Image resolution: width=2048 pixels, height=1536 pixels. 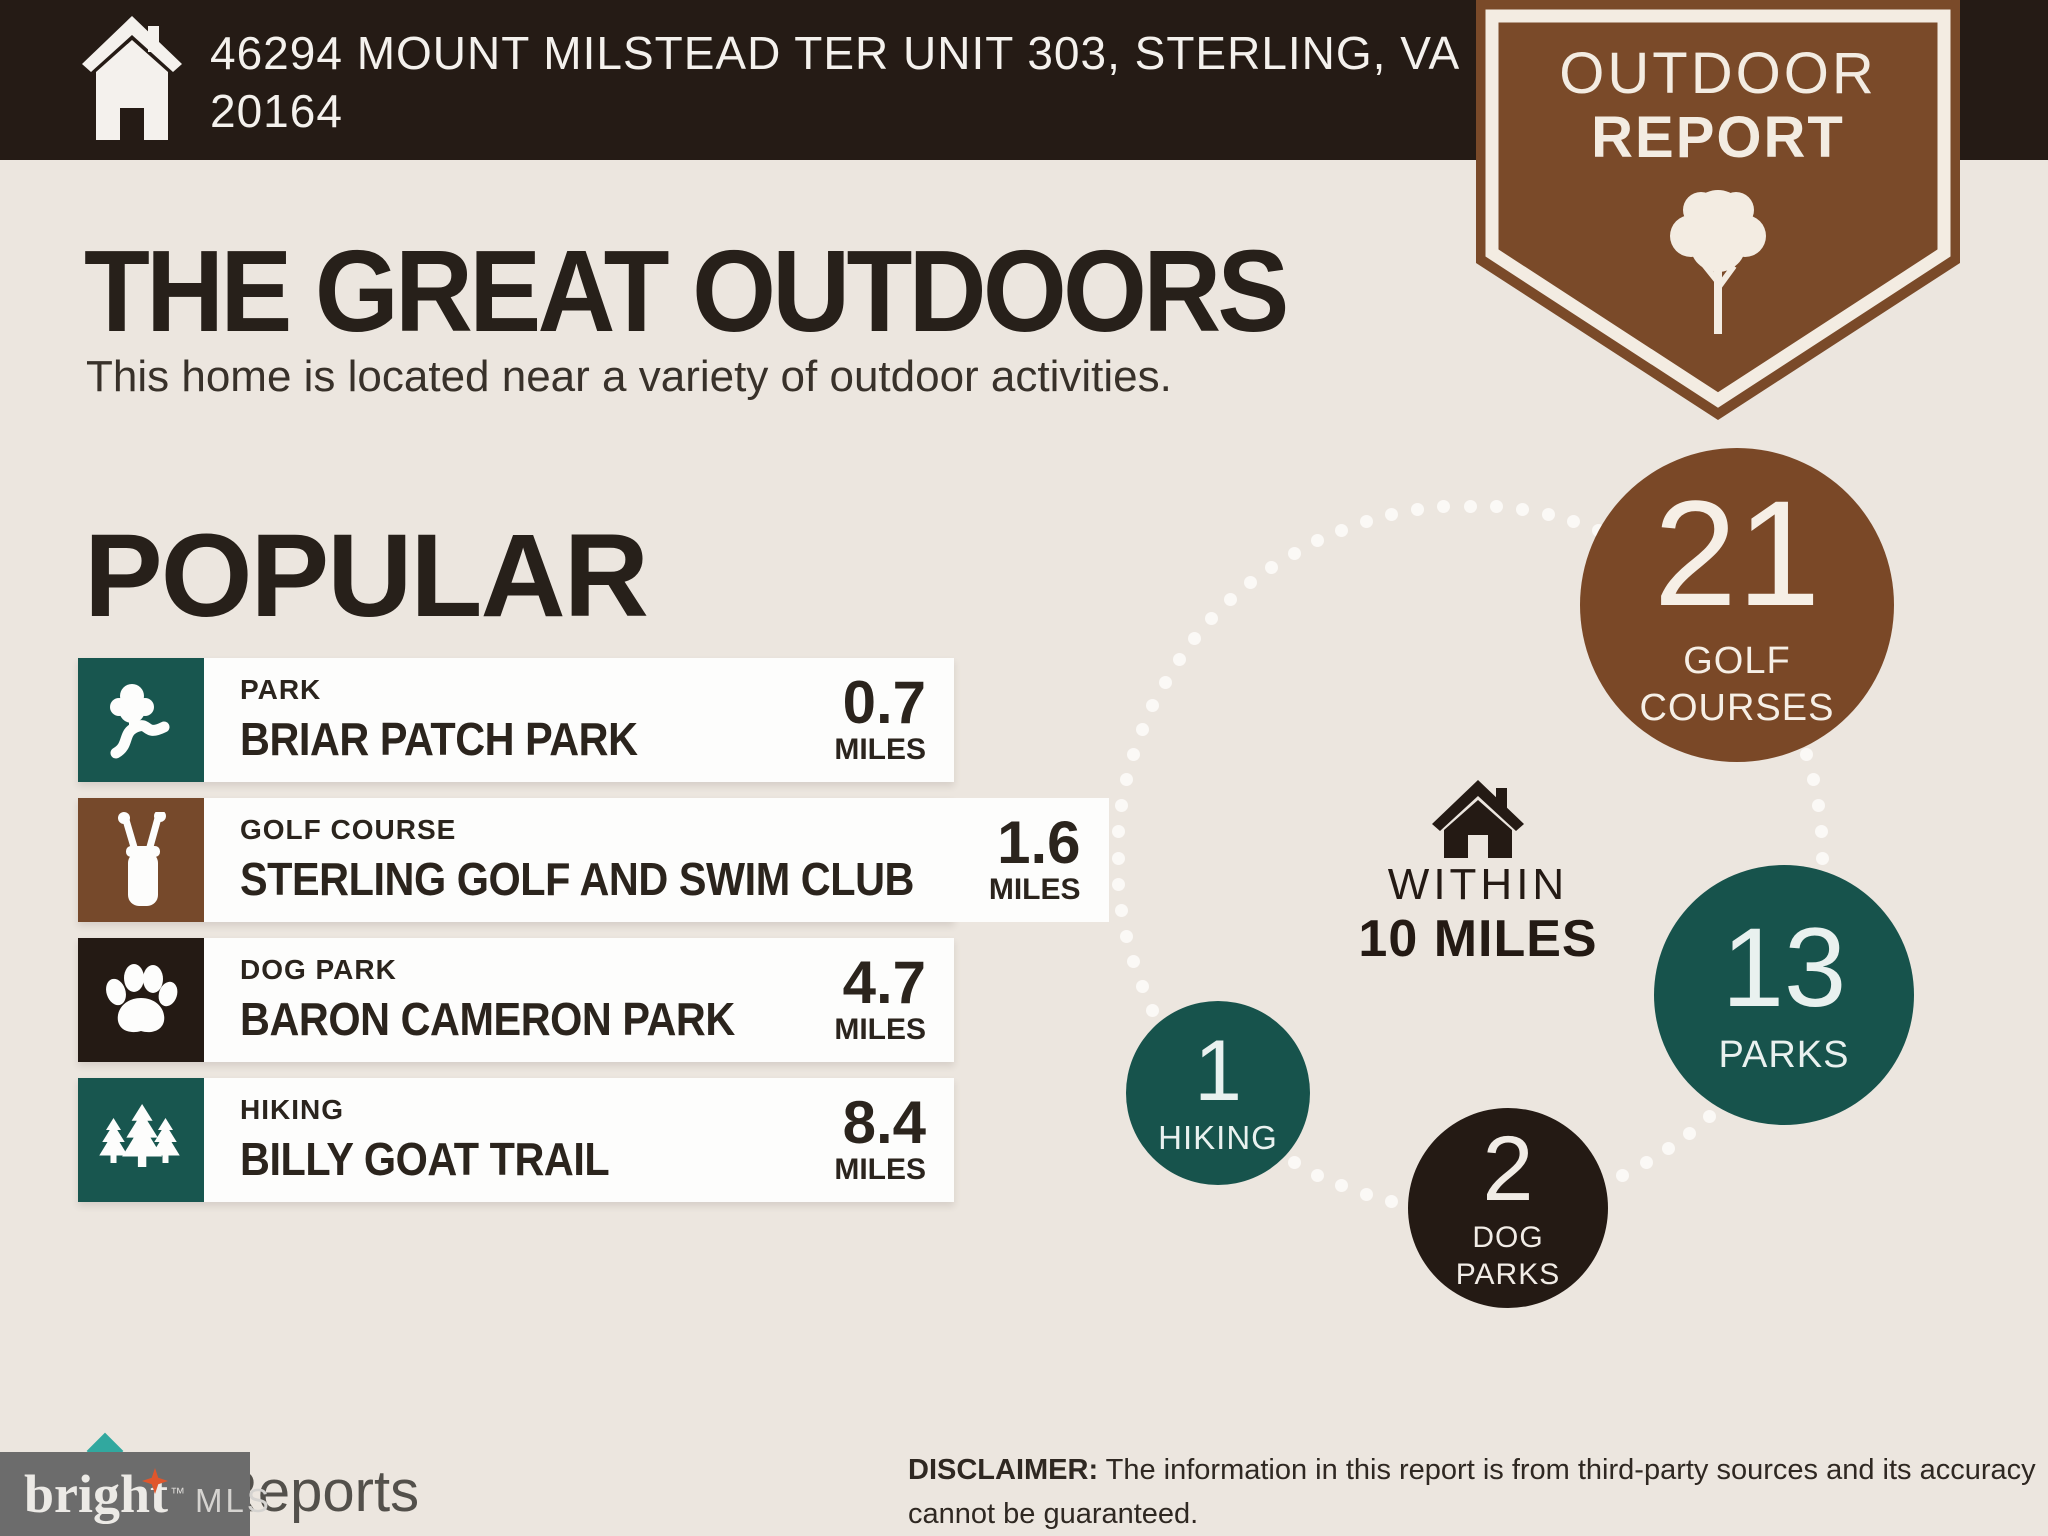 What do you see at coordinates (141, 720) in the screenshot?
I see `park-tree-path-icon` at bounding box center [141, 720].